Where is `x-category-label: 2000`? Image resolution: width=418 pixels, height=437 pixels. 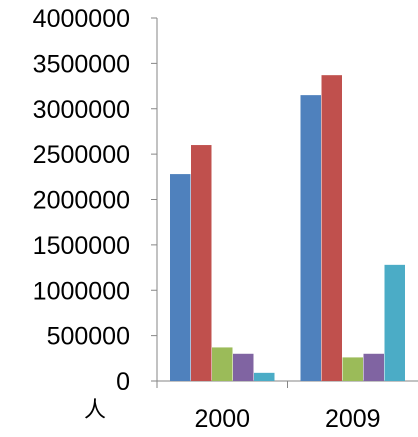
x-category-label: 2000 is located at coordinates (222, 419).